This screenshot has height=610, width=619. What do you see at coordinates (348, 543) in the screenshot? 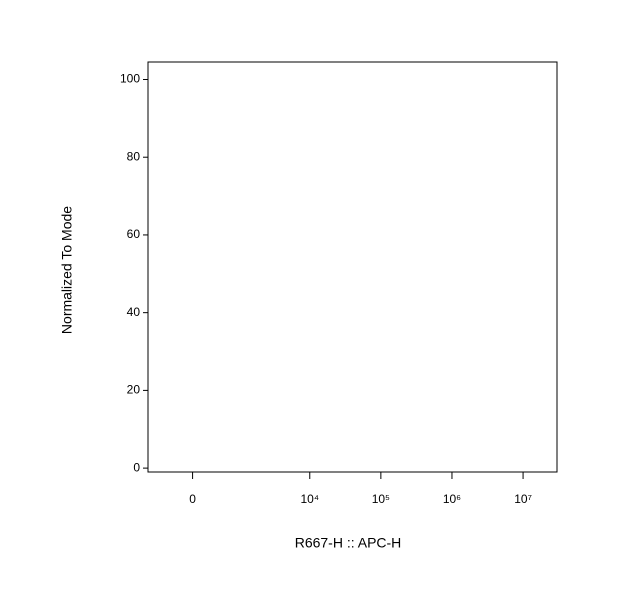
I see `x-axis-label: R667-H :: APC-H` at bounding box center [348, 543].